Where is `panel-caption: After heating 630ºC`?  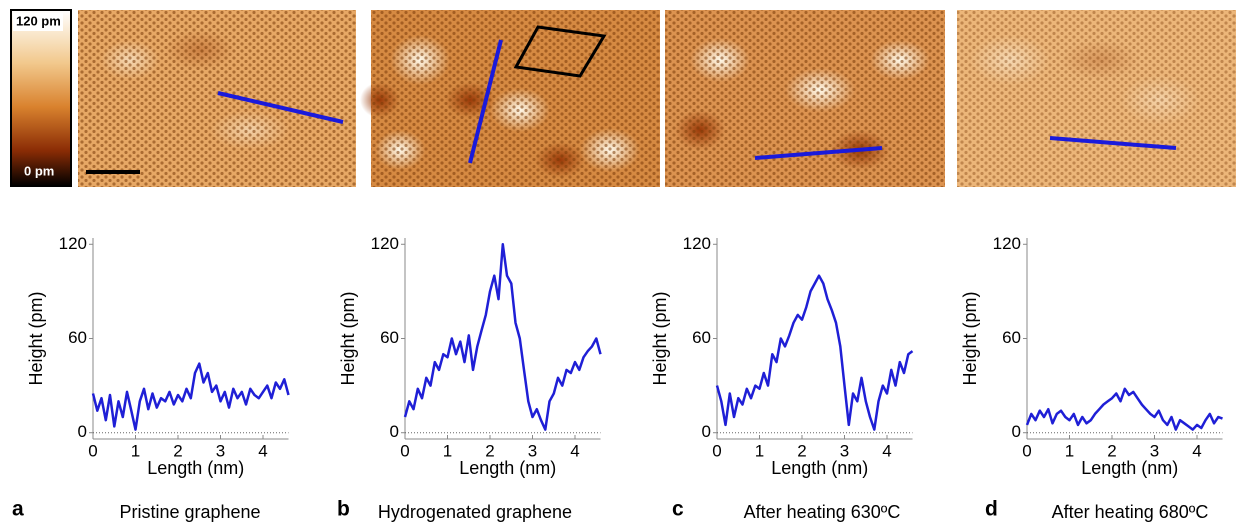
panel-caption: After heating 630ºC is located at coordinates (822, 512).